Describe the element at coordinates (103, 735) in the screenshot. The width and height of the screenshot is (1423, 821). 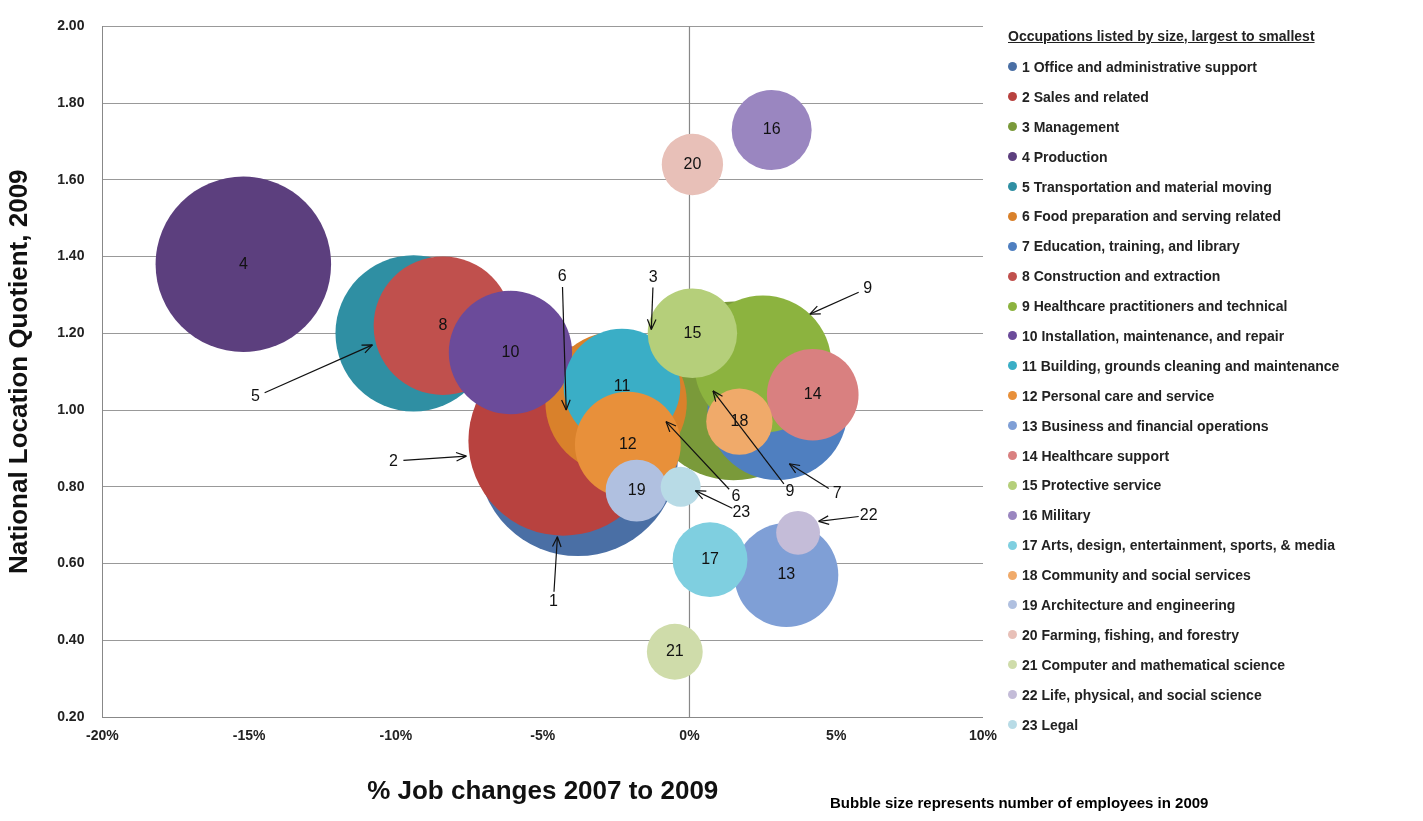
I see `x-tick-label: -20%` at that location.